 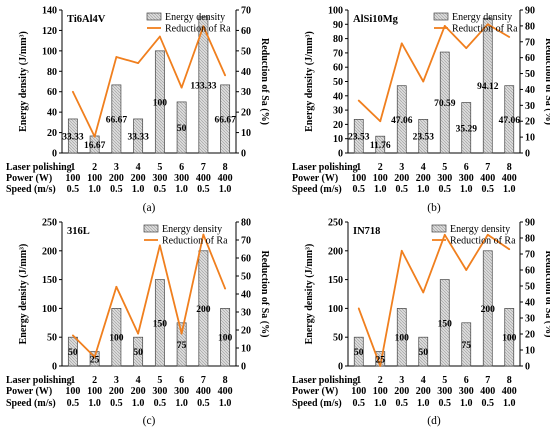 What do you see at coordinates (192, 229) in the screenshot?
I see `legend-label-bar: Energy density` at bounding box center [192, 229].